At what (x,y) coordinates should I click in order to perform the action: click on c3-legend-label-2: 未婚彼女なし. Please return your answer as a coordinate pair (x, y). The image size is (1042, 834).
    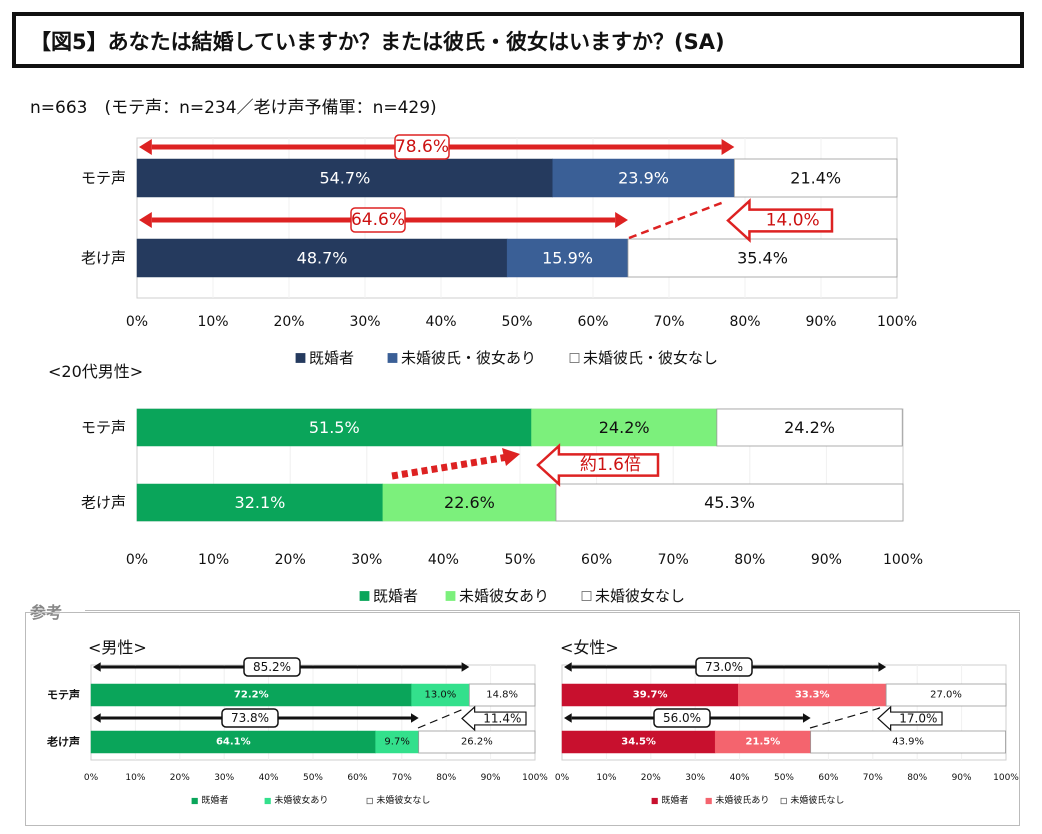
    Looking at the image, I should click on (403, 800).